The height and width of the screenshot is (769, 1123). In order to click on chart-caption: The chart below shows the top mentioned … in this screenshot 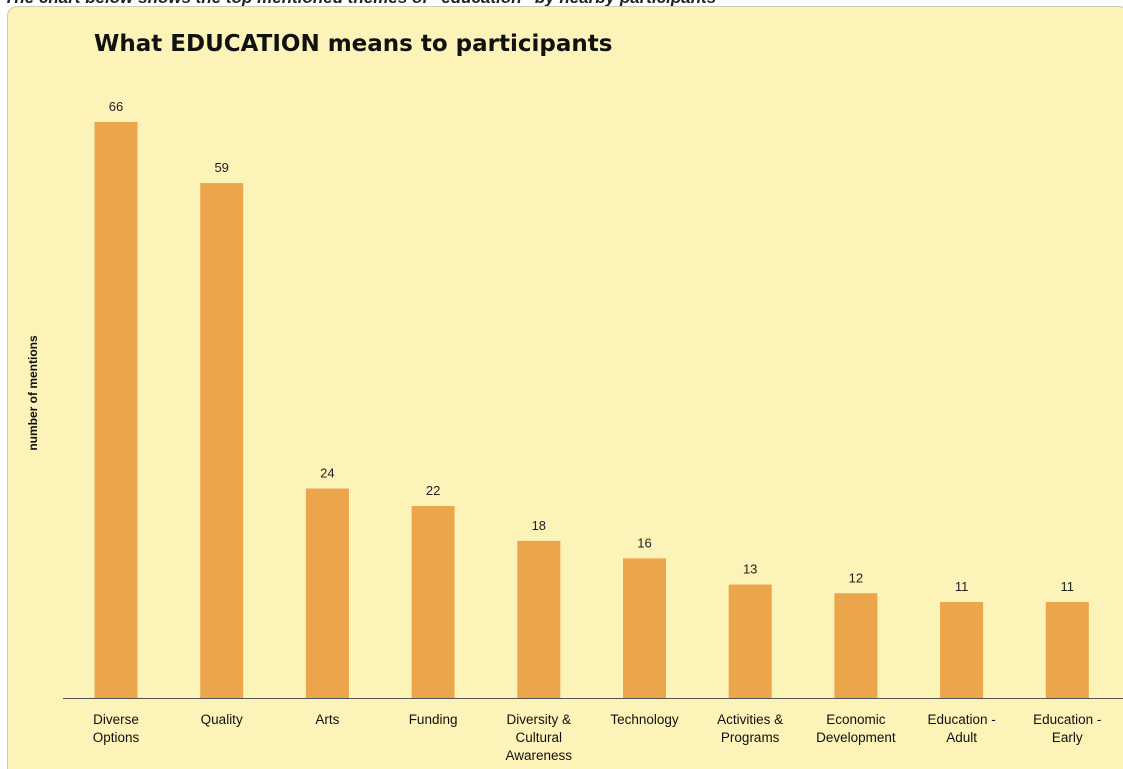, I will do `click(360, 4)`.